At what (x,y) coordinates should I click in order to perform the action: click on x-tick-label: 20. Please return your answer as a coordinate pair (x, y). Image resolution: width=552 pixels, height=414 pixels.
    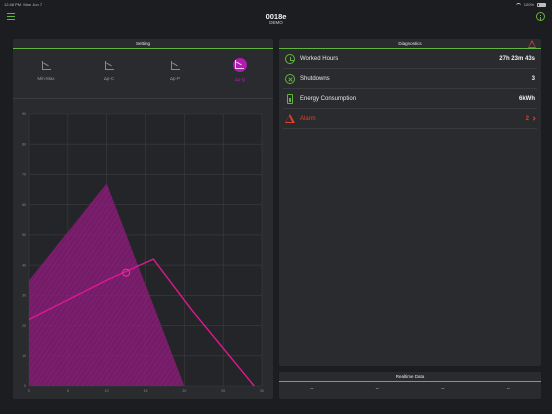
    Looking at the image, I should click on (184, 391).